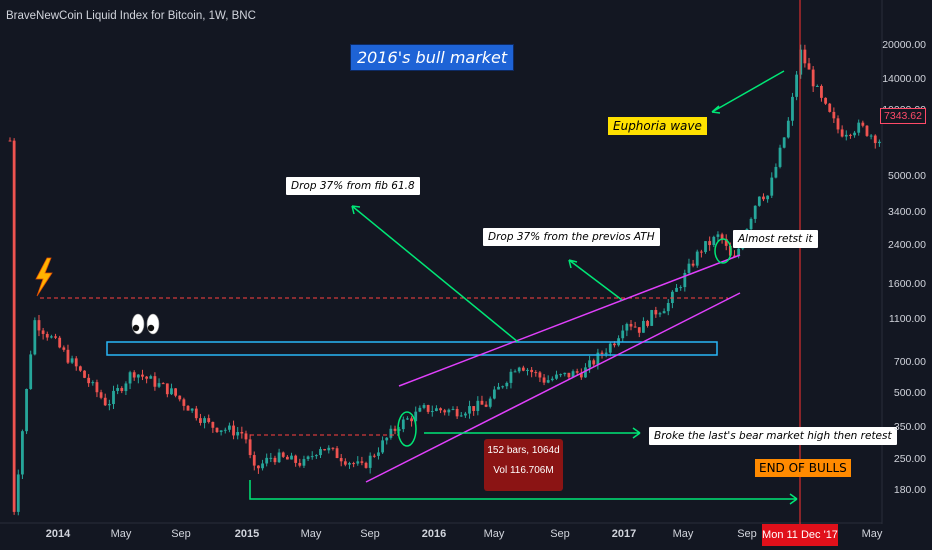 This screenshot has height=550, width=932. I want to click on euphoria-label: Euphoria wave, so click(657, 126).